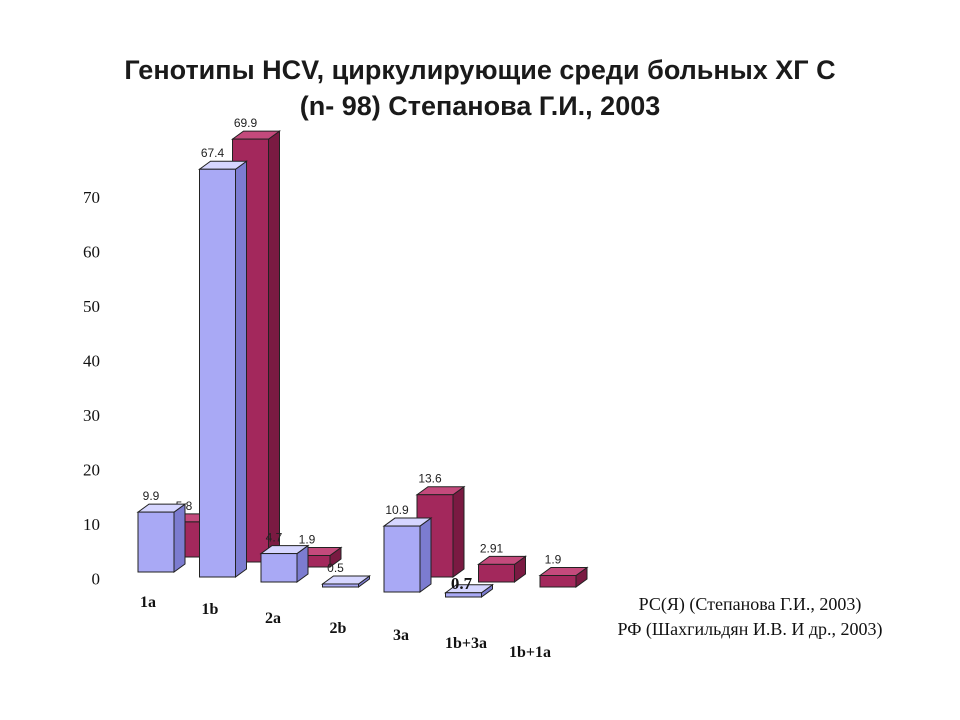 Image resolution: width=960 pixels, height=720 pixels. Describe the element at coordinates (750, 604) in the screenshot. I see `legend-series-1: РС(Я) (Степанова Г.И., 2003)` at that location.